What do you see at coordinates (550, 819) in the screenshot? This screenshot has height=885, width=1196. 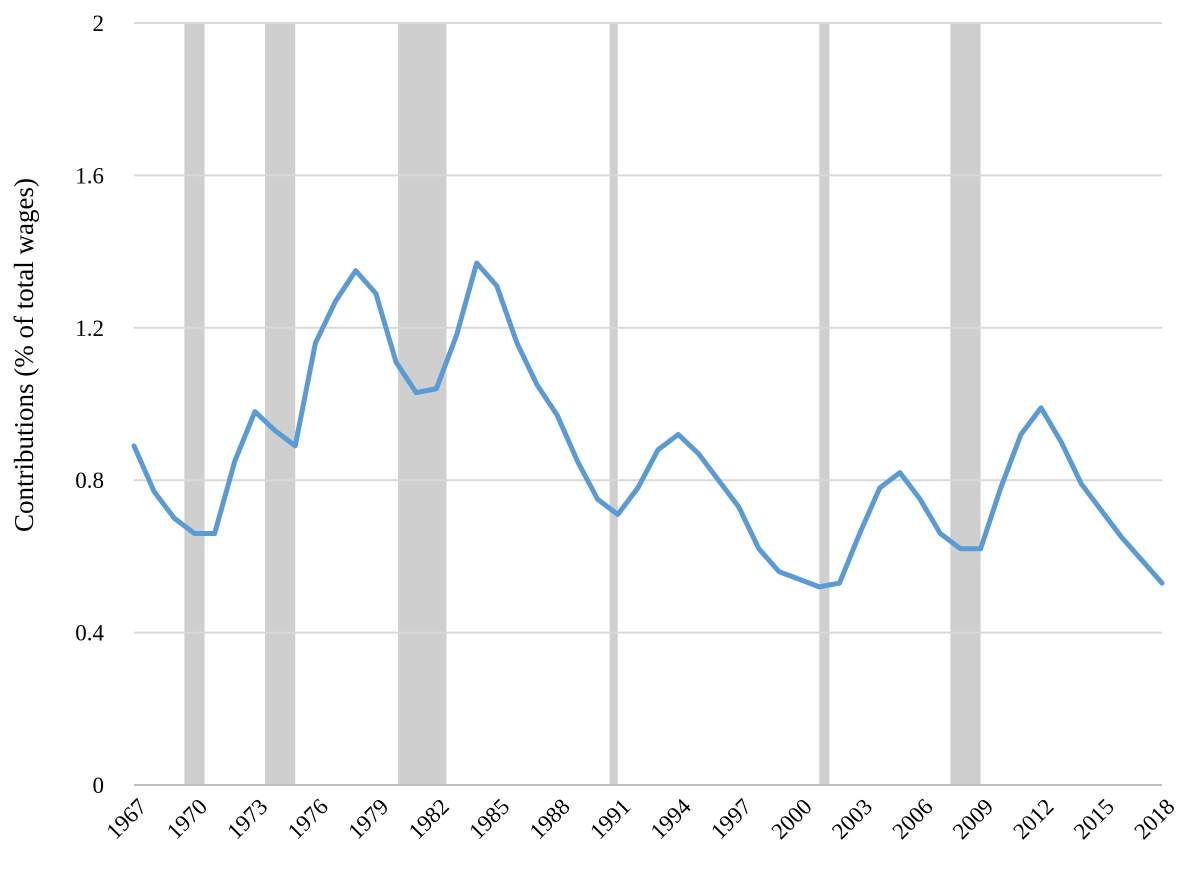 I see `x-tick-label: 1988` at bounding box center [550, 819].